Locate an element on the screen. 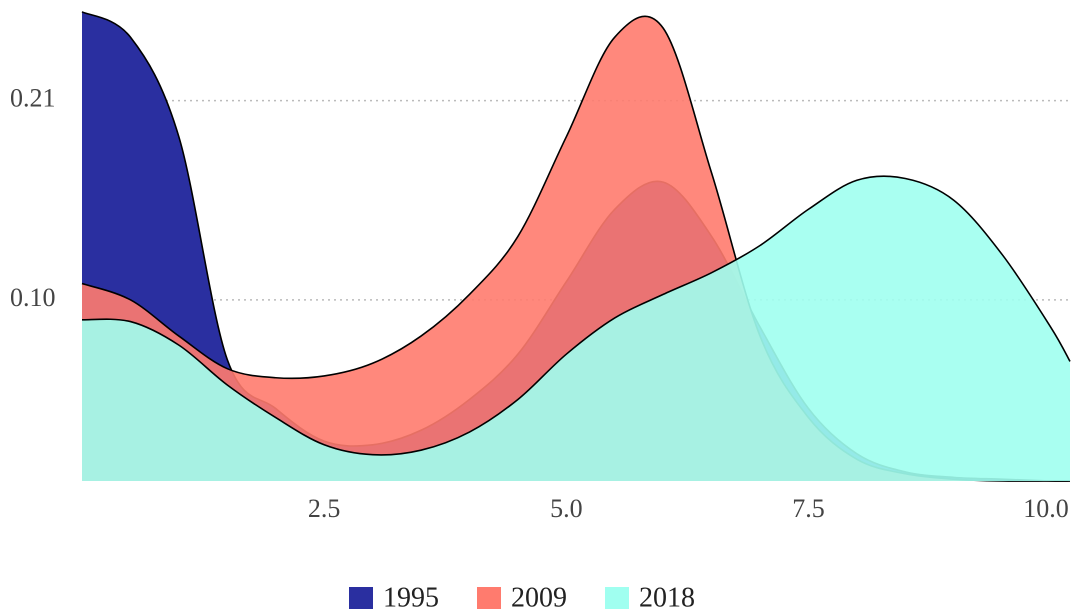  legend-label: 2018 is located at coordinates (667, 597).